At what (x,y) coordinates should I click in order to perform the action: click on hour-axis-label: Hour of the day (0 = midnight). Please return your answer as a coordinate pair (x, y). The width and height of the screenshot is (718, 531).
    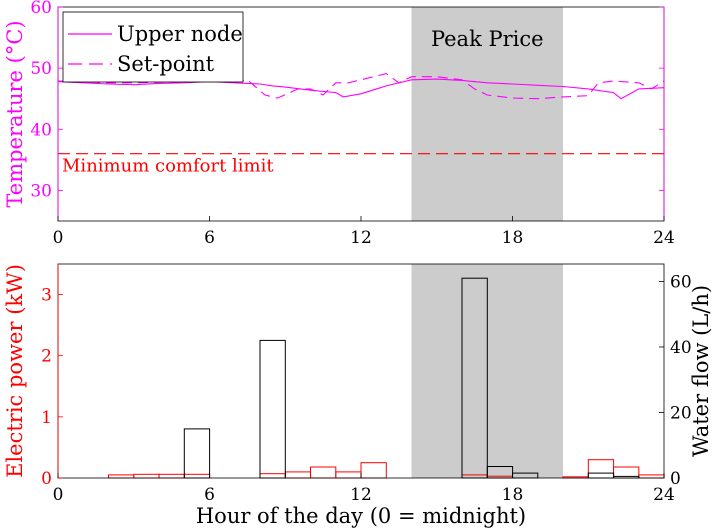
    Looking at the image, I should click on (361, 516).